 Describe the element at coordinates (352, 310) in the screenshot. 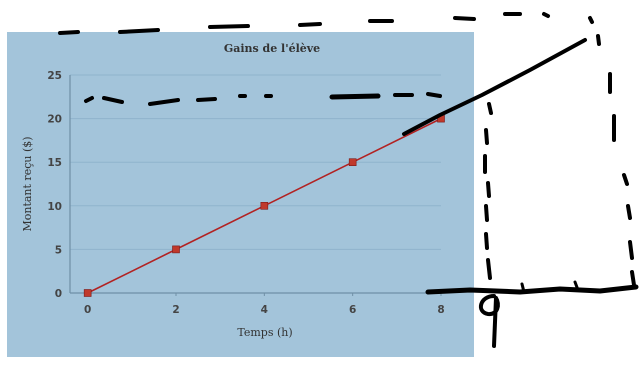

I see `x-tick-label: 6` at that location.